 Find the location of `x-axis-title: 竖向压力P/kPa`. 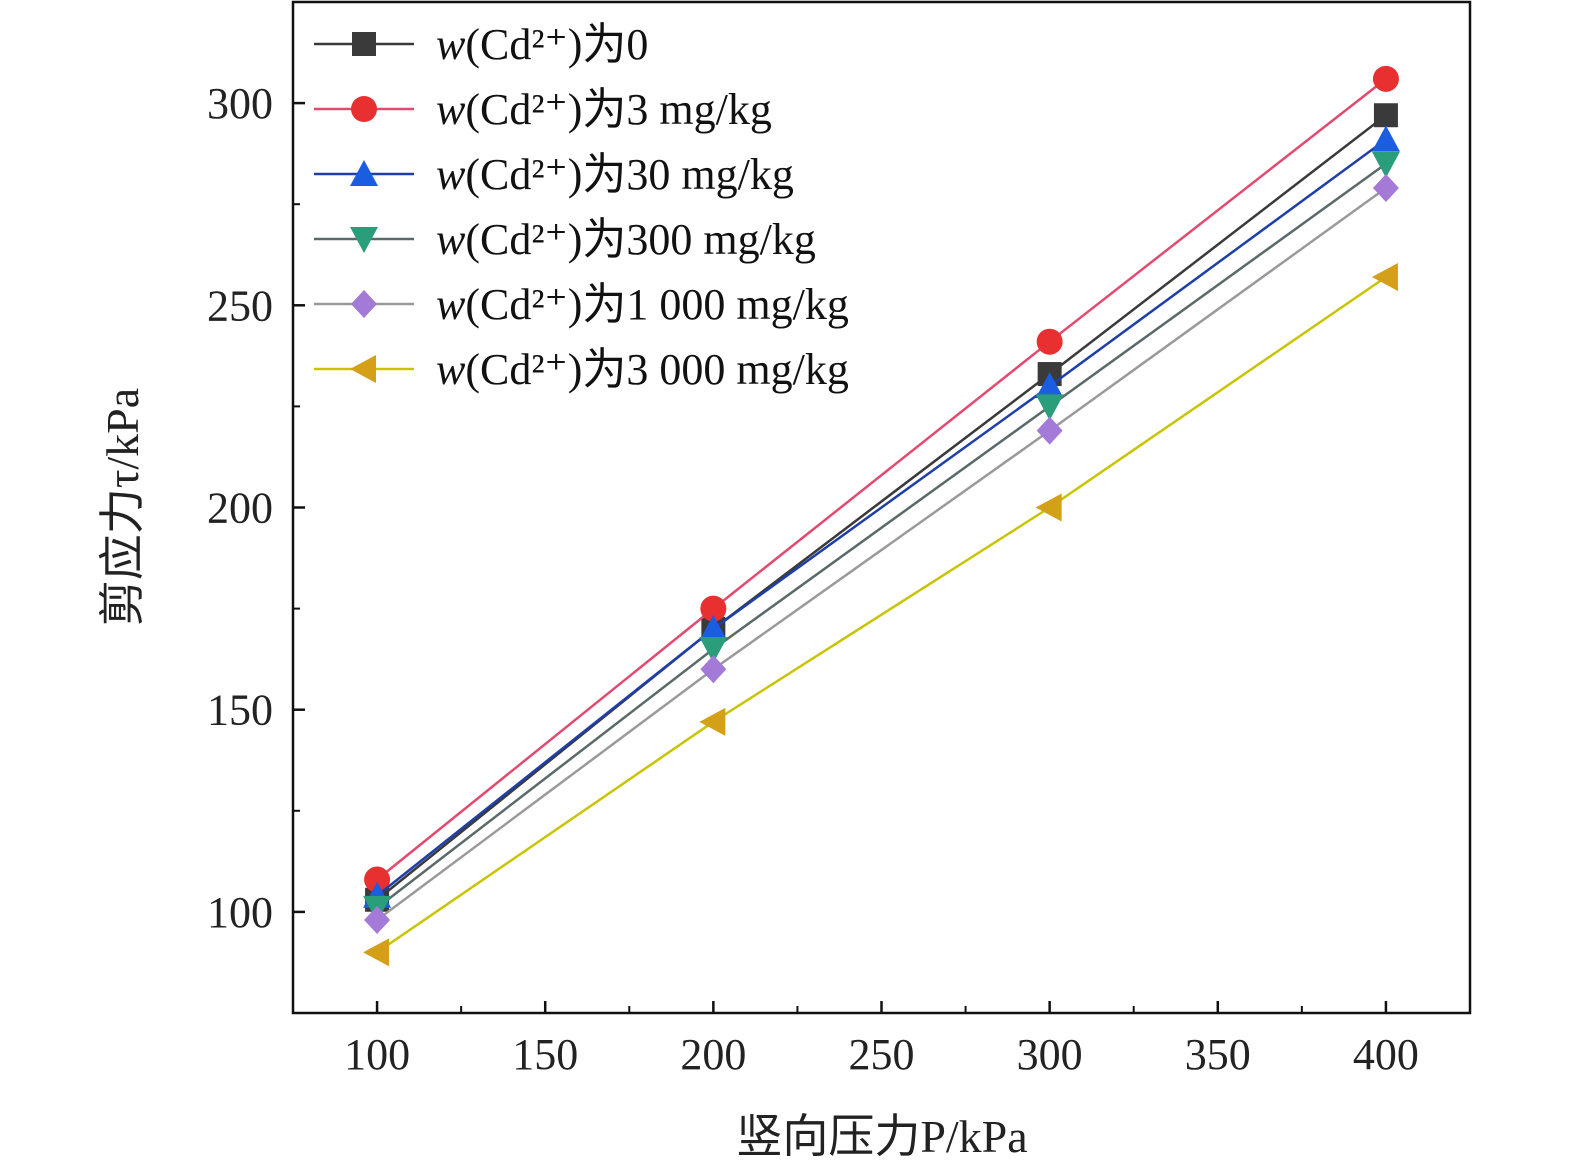

x-axis-title: 竖向压力P/kPa is located at coordinates (881, 1136).